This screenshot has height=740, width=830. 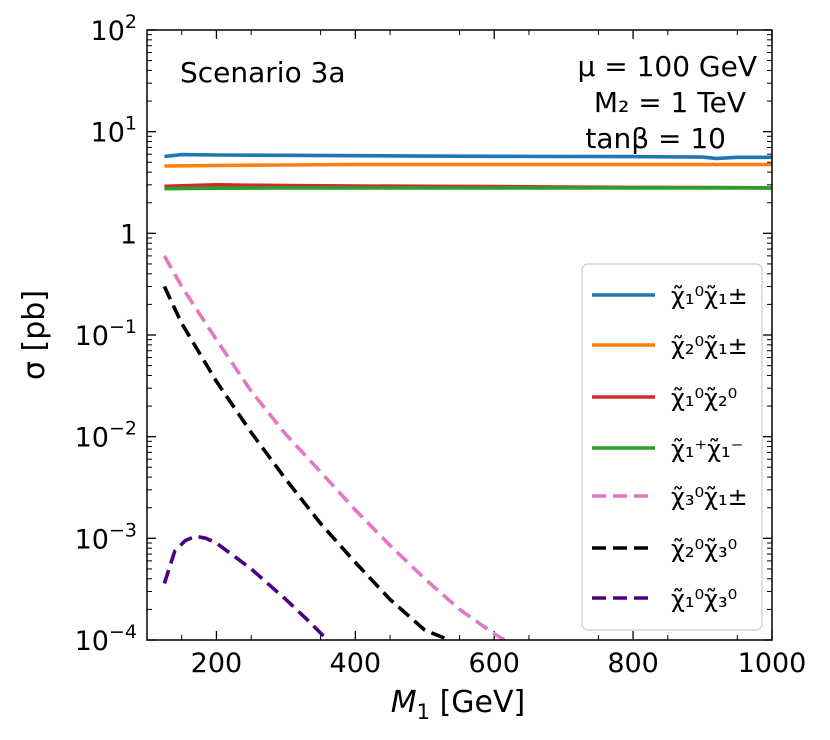 I want to click on y-tick-label: 10⁻², so click(x=106, y=436).